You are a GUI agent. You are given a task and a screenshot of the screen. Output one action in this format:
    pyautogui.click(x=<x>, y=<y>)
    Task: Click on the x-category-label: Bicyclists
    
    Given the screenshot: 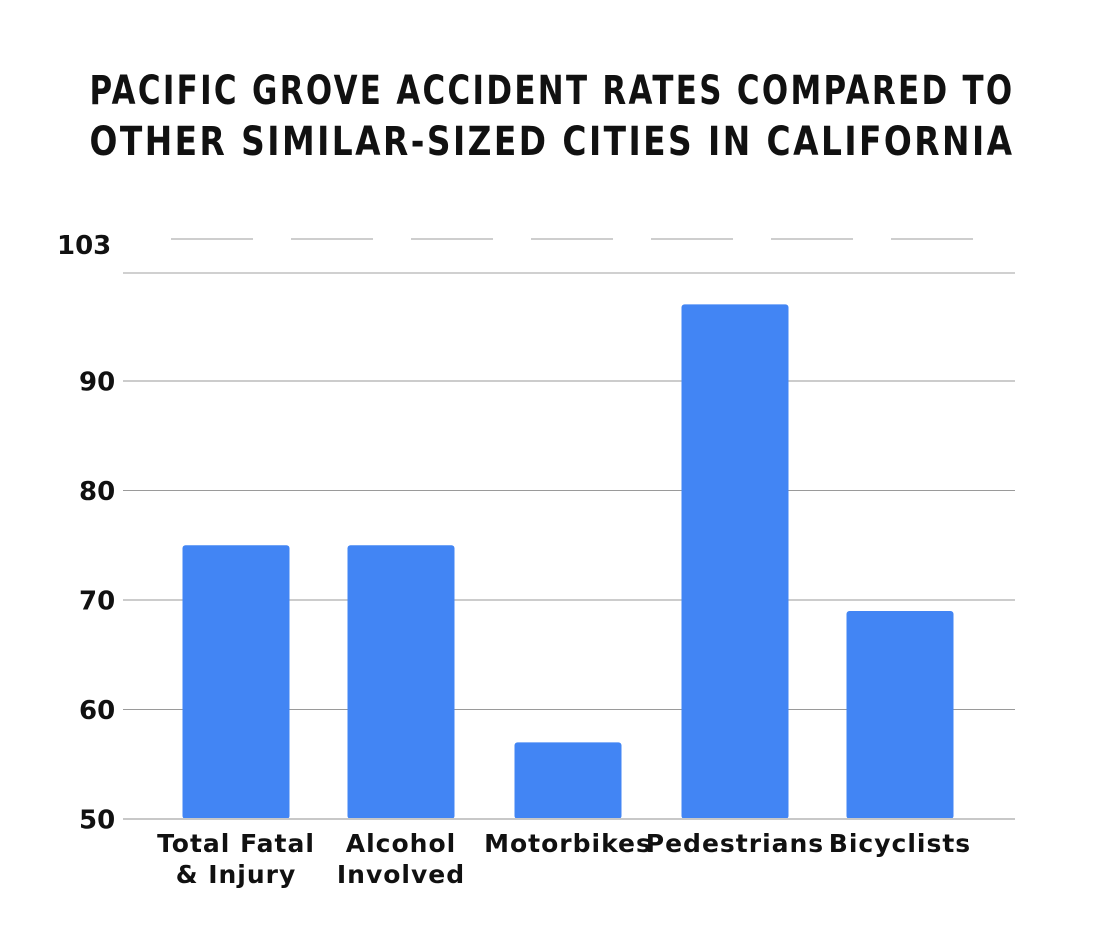 What is the action you would take?
    pyautogui.click(x=900, y=843)
    